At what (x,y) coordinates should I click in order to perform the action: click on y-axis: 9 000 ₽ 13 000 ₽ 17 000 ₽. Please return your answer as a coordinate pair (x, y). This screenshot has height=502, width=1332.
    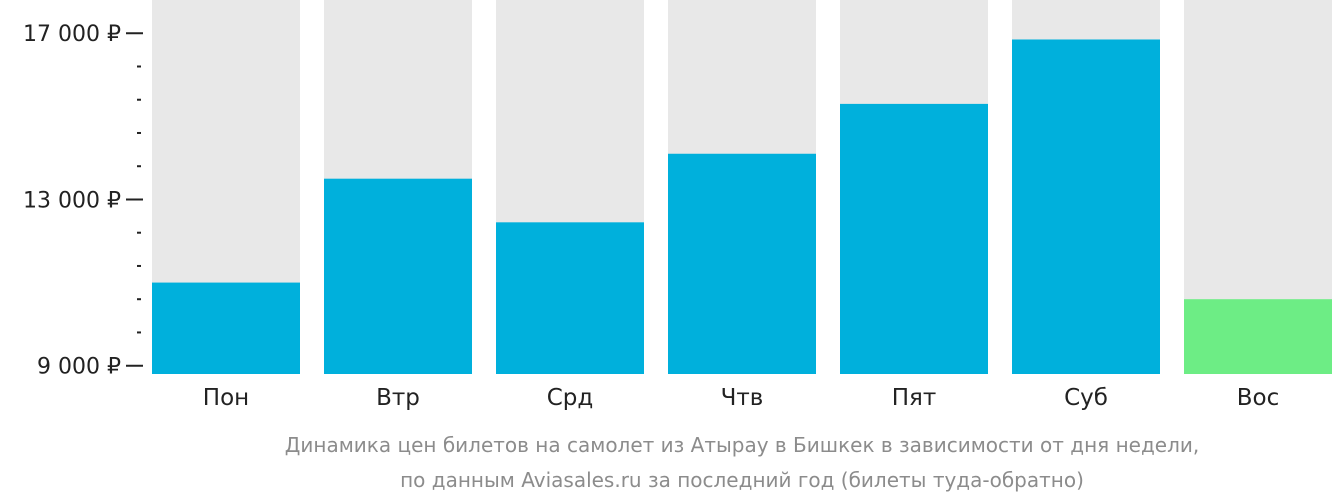
    Looking at the image, I should click on (83, 201).